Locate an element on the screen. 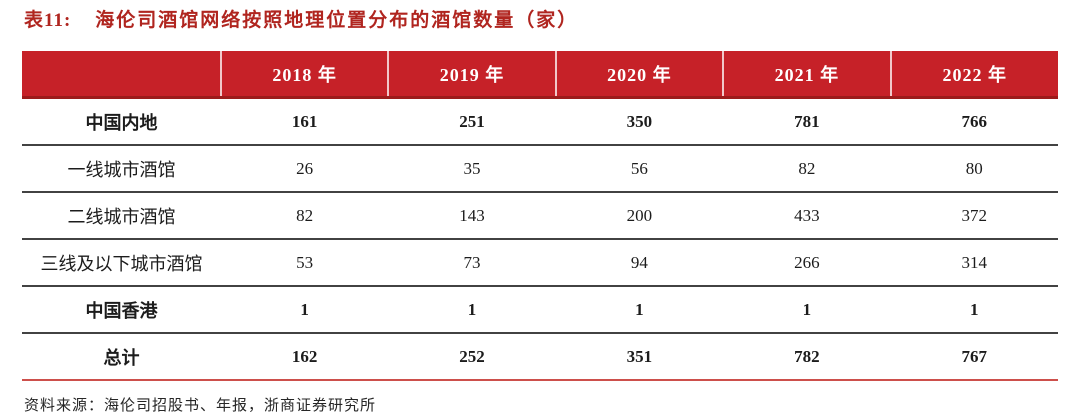  cell-value: 350 is located at coordinates (639, 121).